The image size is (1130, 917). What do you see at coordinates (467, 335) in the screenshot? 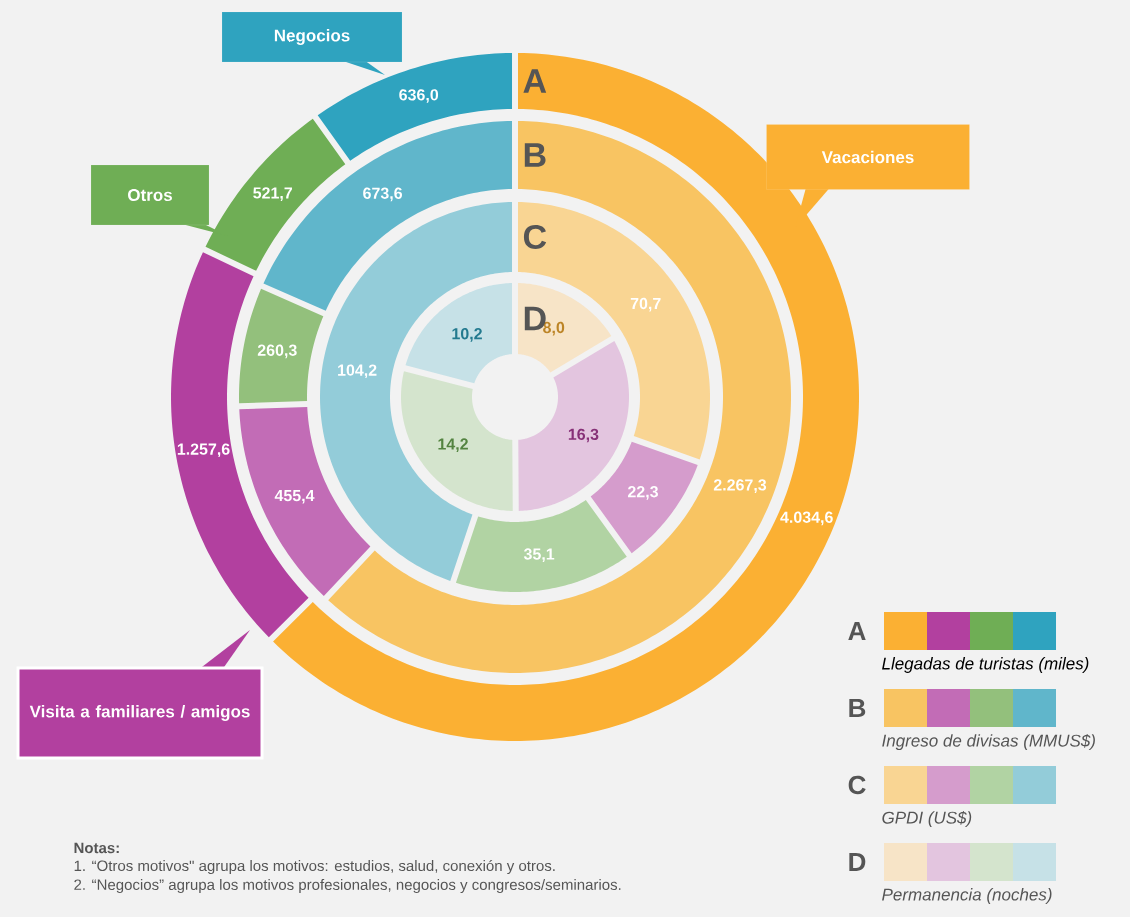
I see `data-label: 10,2` at bounding box center [467, 335].